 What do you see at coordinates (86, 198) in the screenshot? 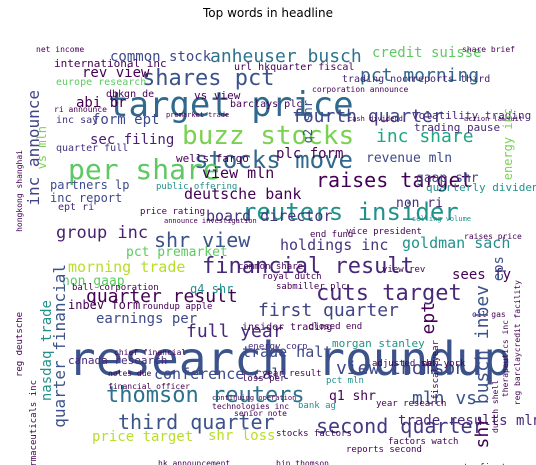
I see `word-inc-report: inc report` at bounding box center [86, 198].